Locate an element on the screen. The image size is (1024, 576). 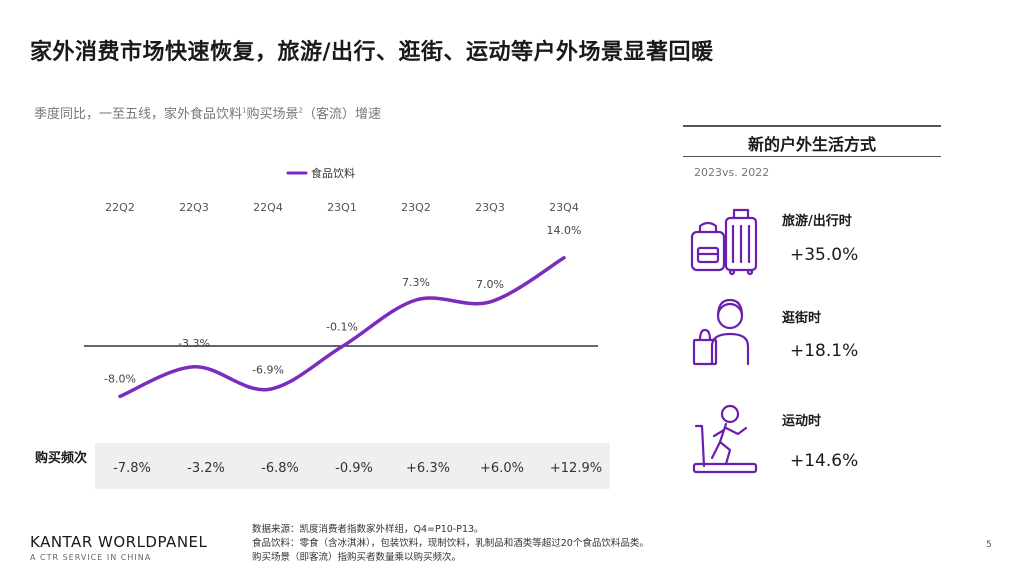
panel-top-rule is located at coordinates (812, 126).